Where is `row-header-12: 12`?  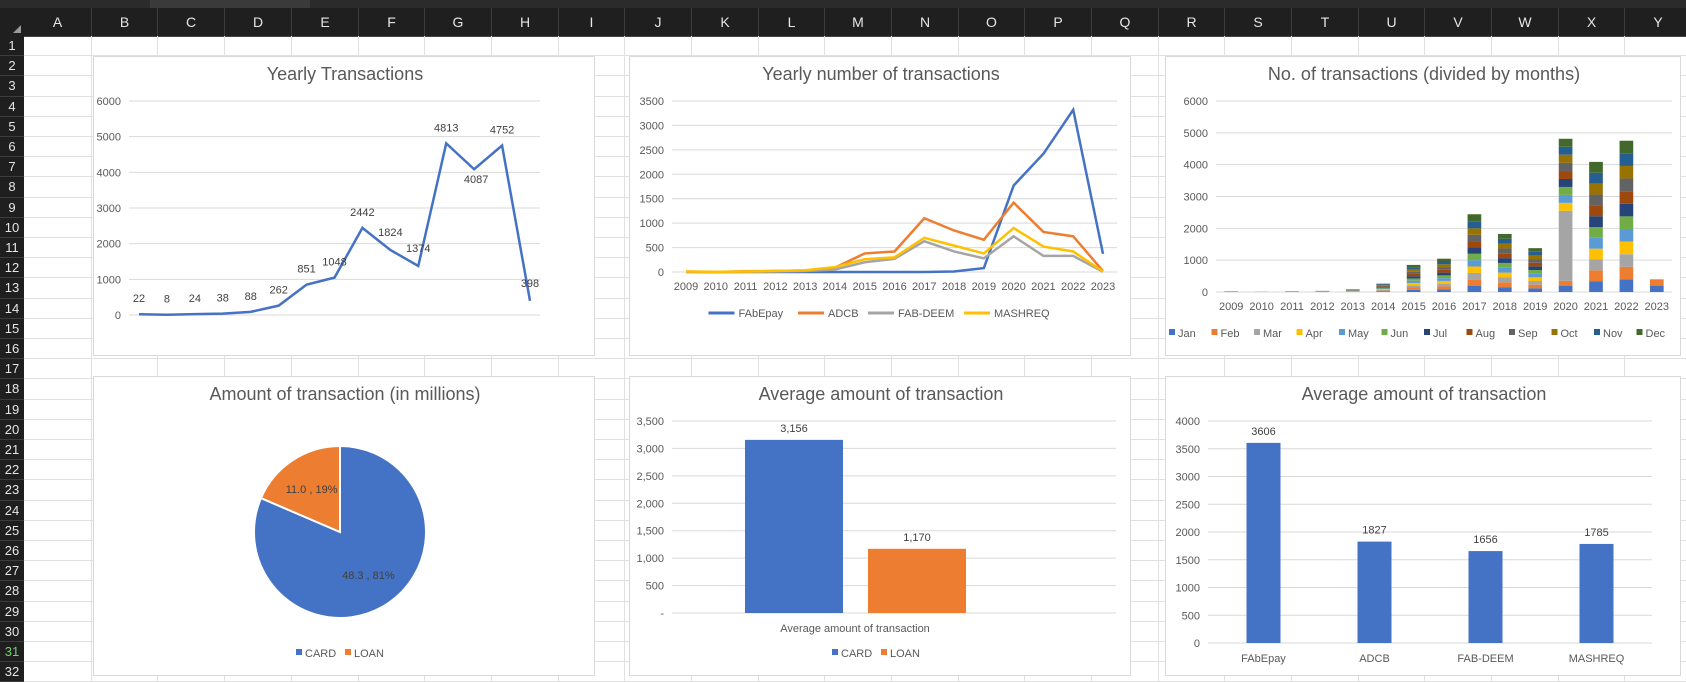 row-header-12: 12 is located at coordinates (12, 268).